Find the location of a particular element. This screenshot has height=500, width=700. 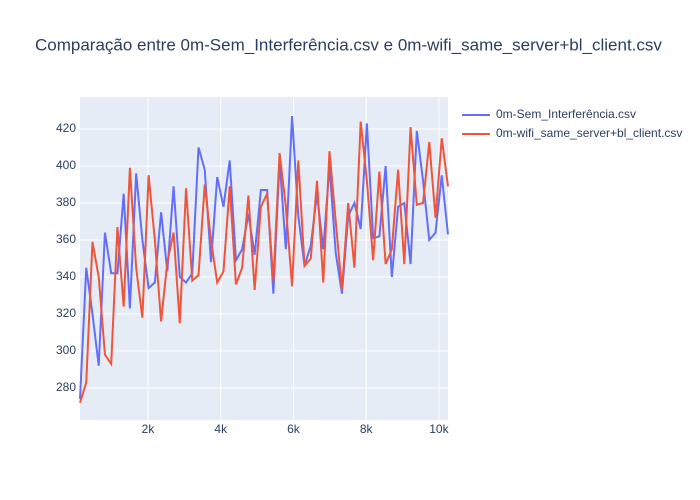

y-tick-label: 380 is located at coordinates (66, 202).